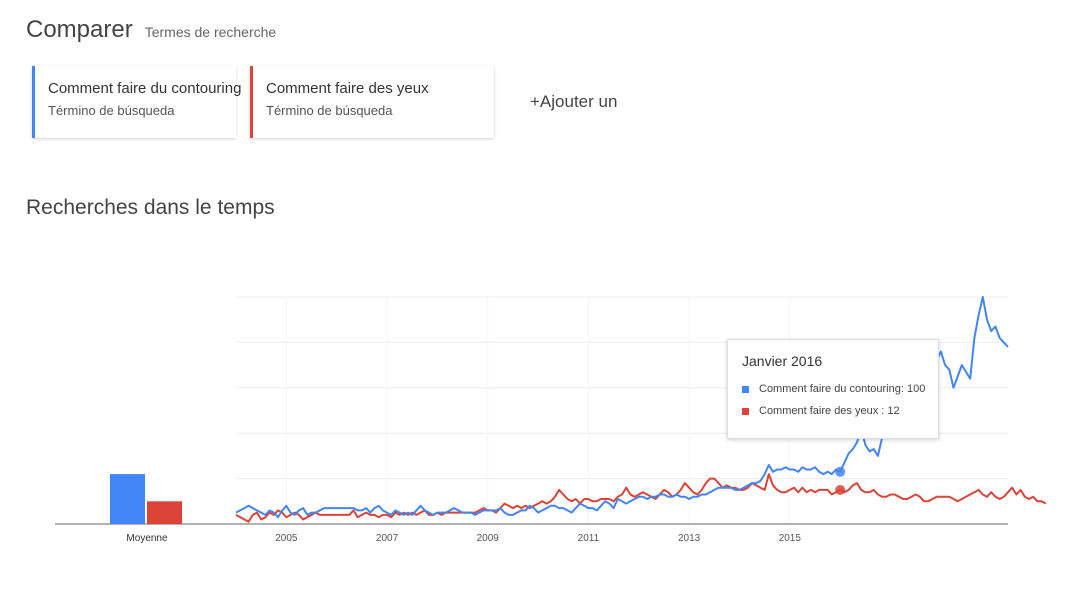 The width and height of the screenshot is (1090, 605). Describe the element at coordinates (150, 207) in the screenshot. I see `interest-over-time-title: Recherches dans le temps` at that location.